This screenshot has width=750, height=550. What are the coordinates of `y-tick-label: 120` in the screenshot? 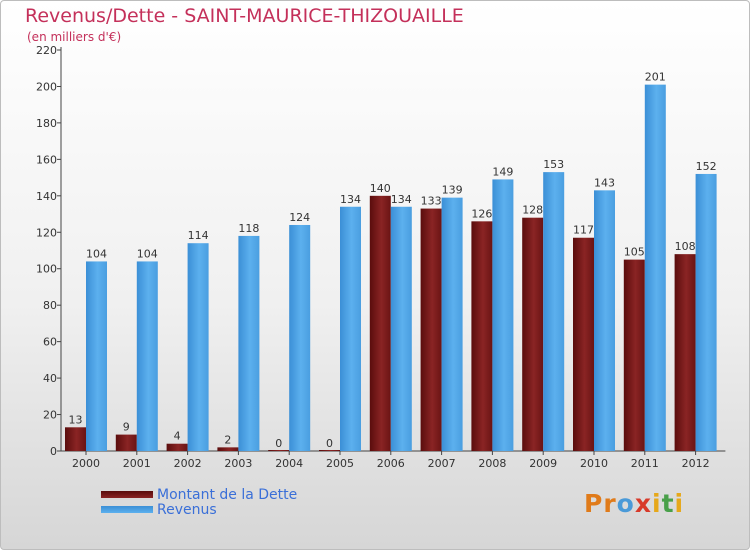 It's located at (46, 232).